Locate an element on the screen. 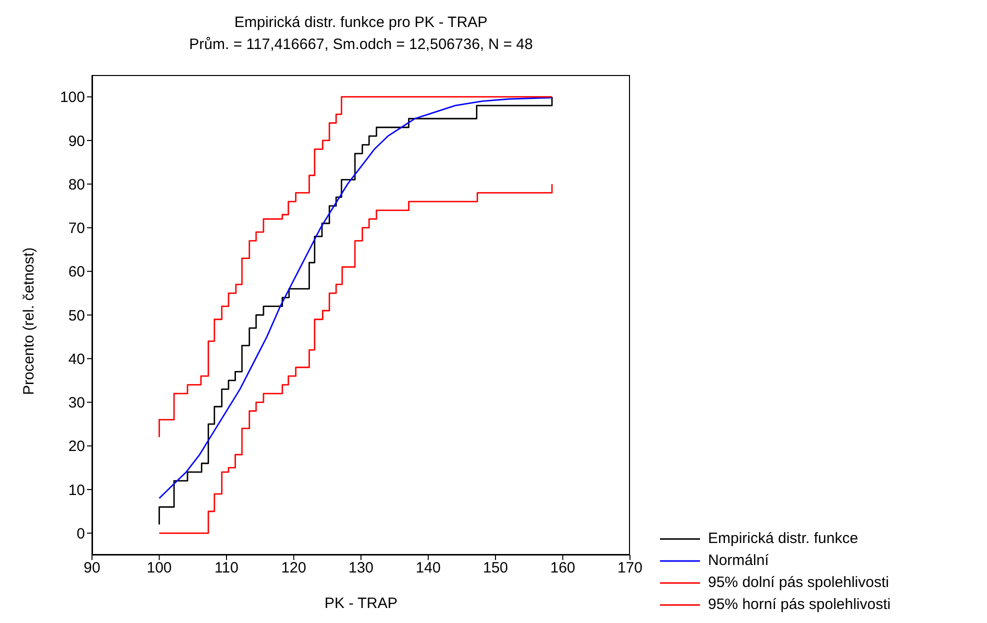 The width and height of the screenshot is (987, 623). legend-label: Normální is located at coordinates (738, 561).